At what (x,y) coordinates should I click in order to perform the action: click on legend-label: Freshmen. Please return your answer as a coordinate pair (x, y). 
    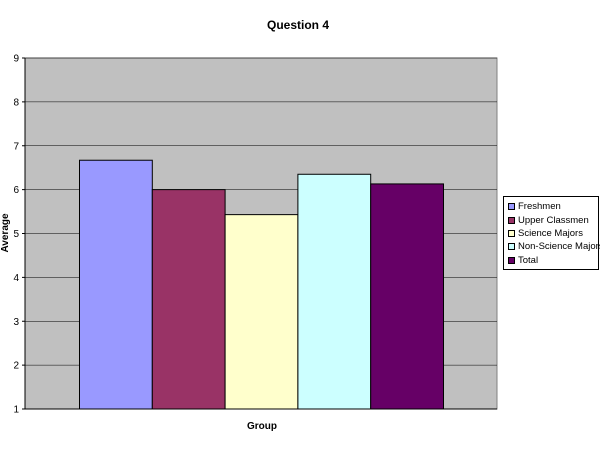
    Looking at the image, I should click on (539, 207).